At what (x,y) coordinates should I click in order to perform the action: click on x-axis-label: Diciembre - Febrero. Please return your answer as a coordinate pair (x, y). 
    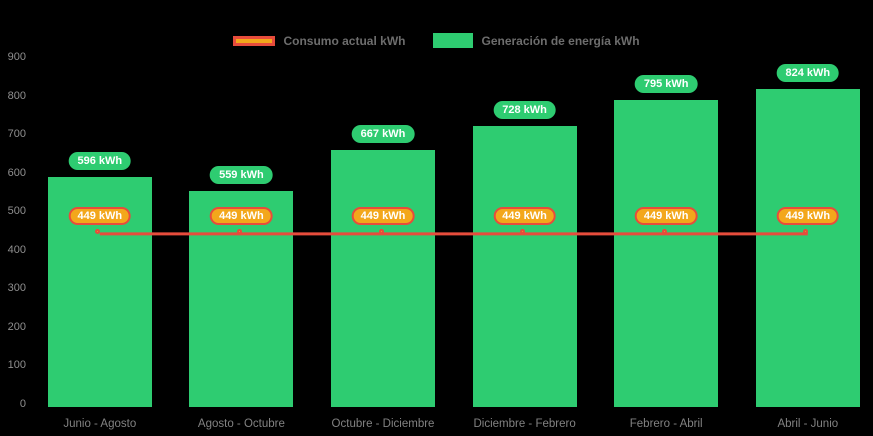
    Looking at the image, I should click on (524, 424).